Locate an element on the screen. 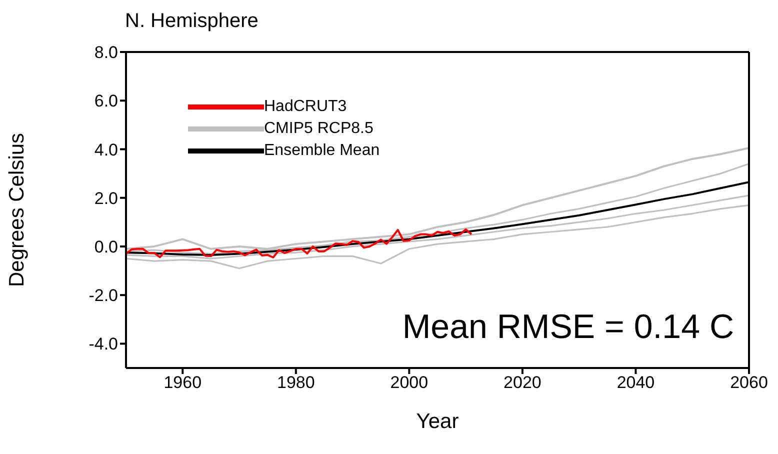 The height and width of the screenshot is (454, 778). annotation: Mean RMSE = 0.14 C is located at coordinates (568, 327).